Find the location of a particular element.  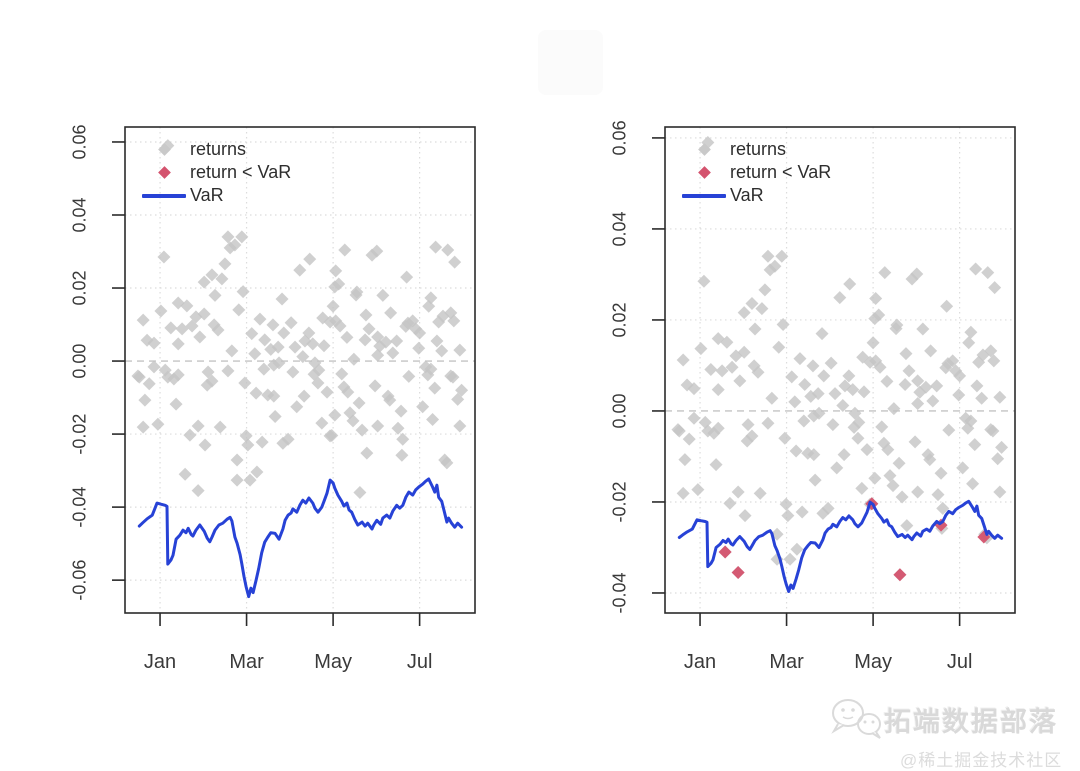

faded-watermark-ghost is located at coordinates (570, 62).